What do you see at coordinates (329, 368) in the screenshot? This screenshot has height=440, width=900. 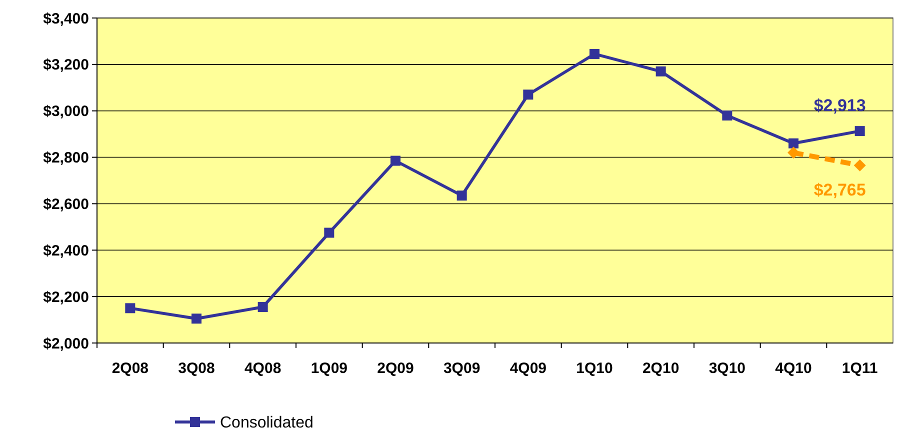 I see `x-tick-label: 1Q09` at bounding box center [329, 368].